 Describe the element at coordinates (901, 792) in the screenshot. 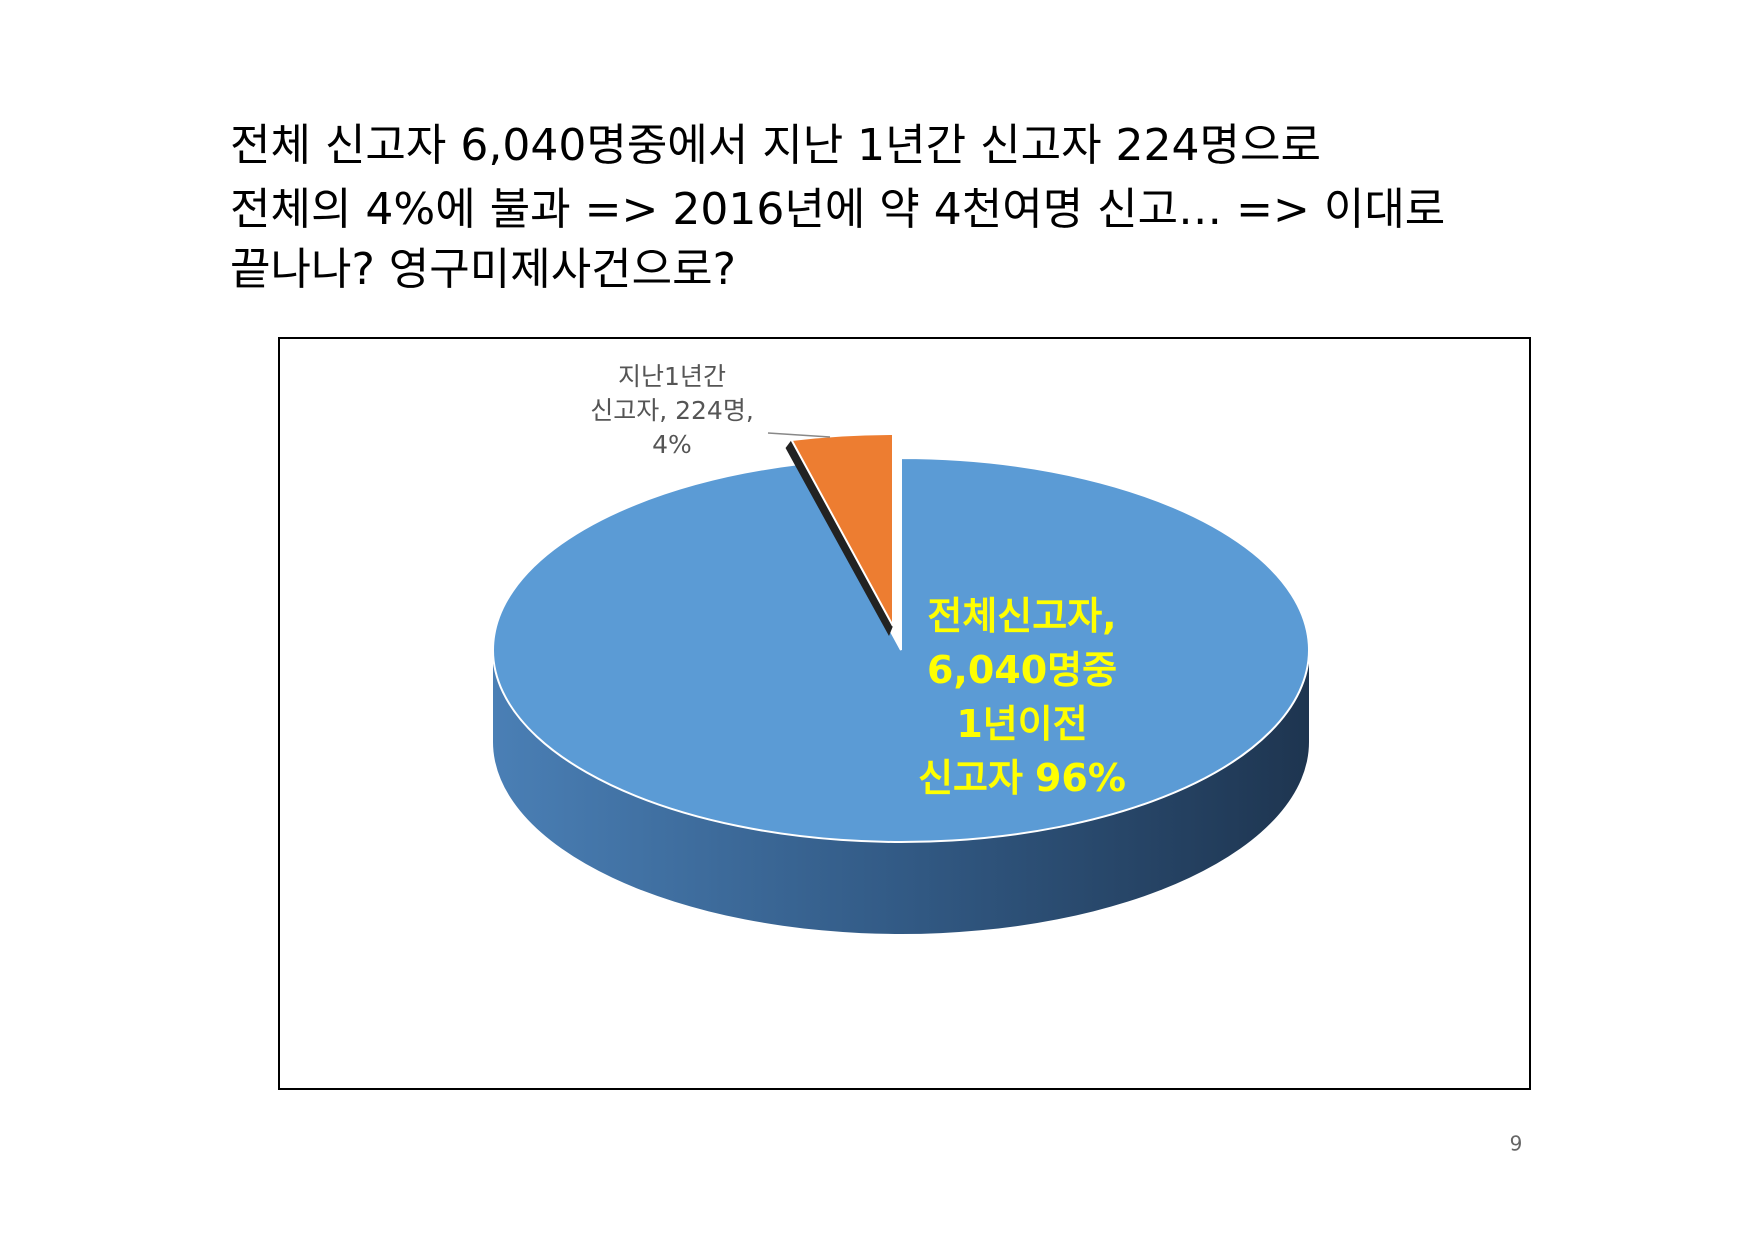

I see `pie-side` at that location.